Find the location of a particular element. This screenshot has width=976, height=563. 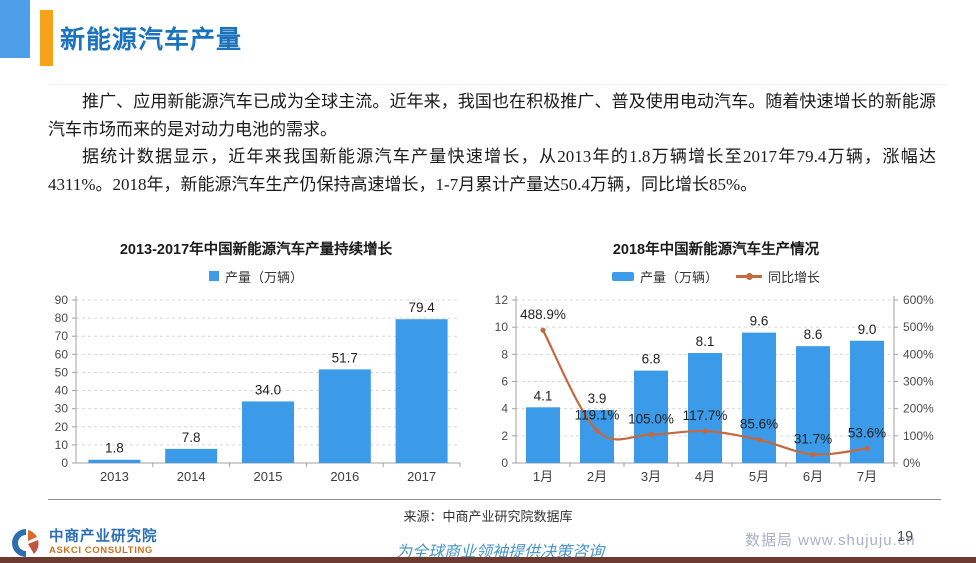

bar-value-label: 8.1 is located at coordinates (705, 341).